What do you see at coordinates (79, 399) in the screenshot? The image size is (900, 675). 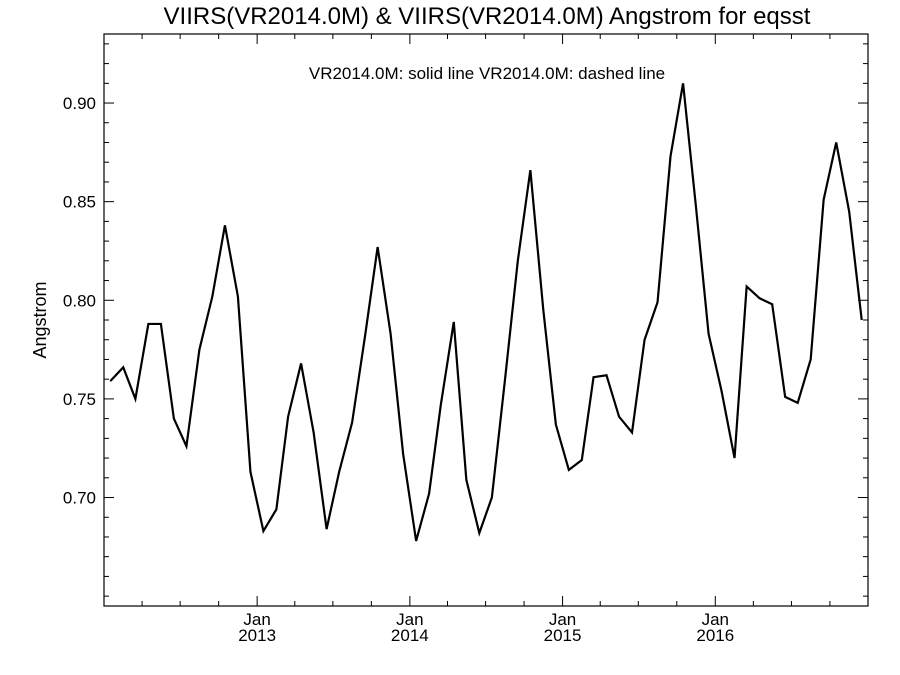 I see `y-tick-label: 0.75` at bounding box center [79, 399].